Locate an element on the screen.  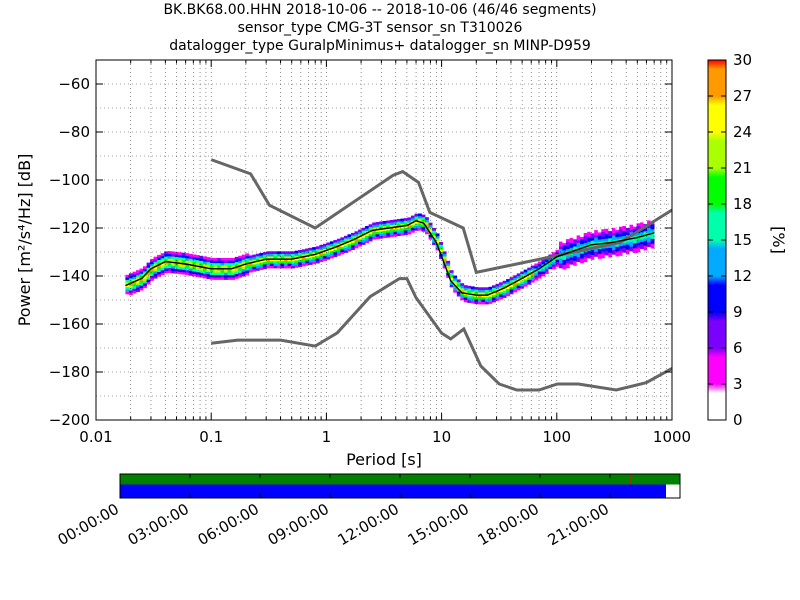
x-tick-label: 10 is located at coordinates (441, 437).